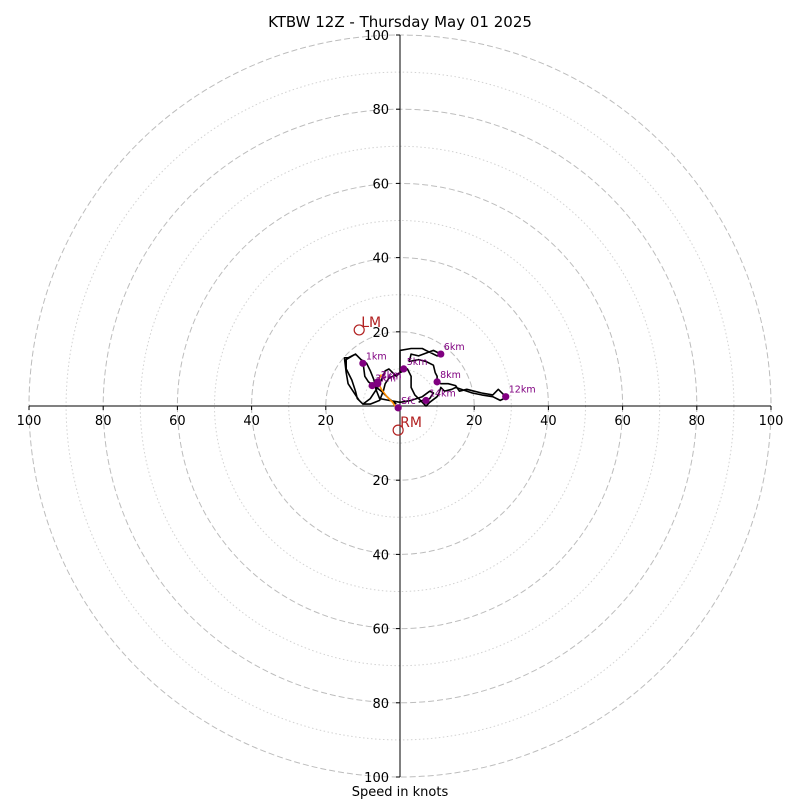 The image size is (800, 800). I want to click on height-point-8km, so click(437, 382).